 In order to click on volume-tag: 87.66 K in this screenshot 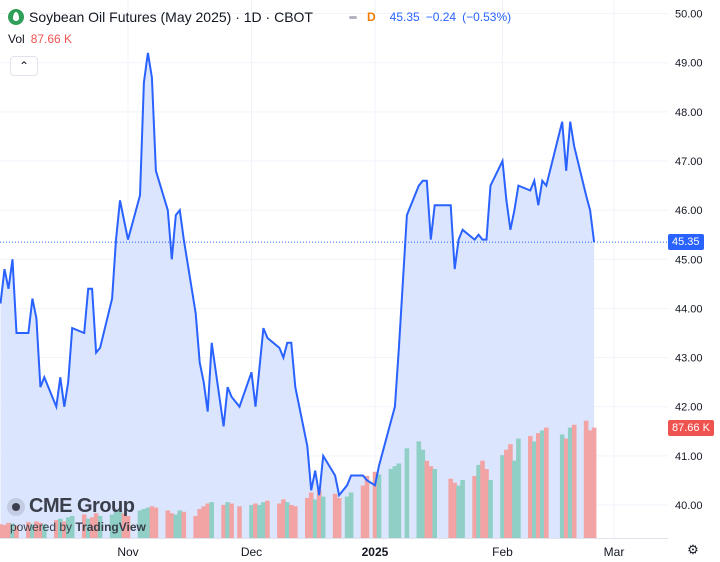, I will do `click(691, 427)`.